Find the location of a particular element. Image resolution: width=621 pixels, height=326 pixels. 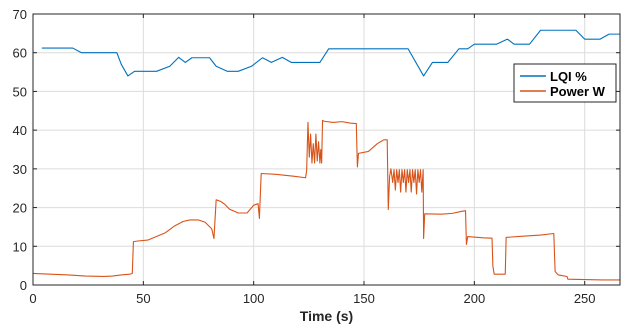

x-tick-label: 250 is located at coordinates (585, 298).